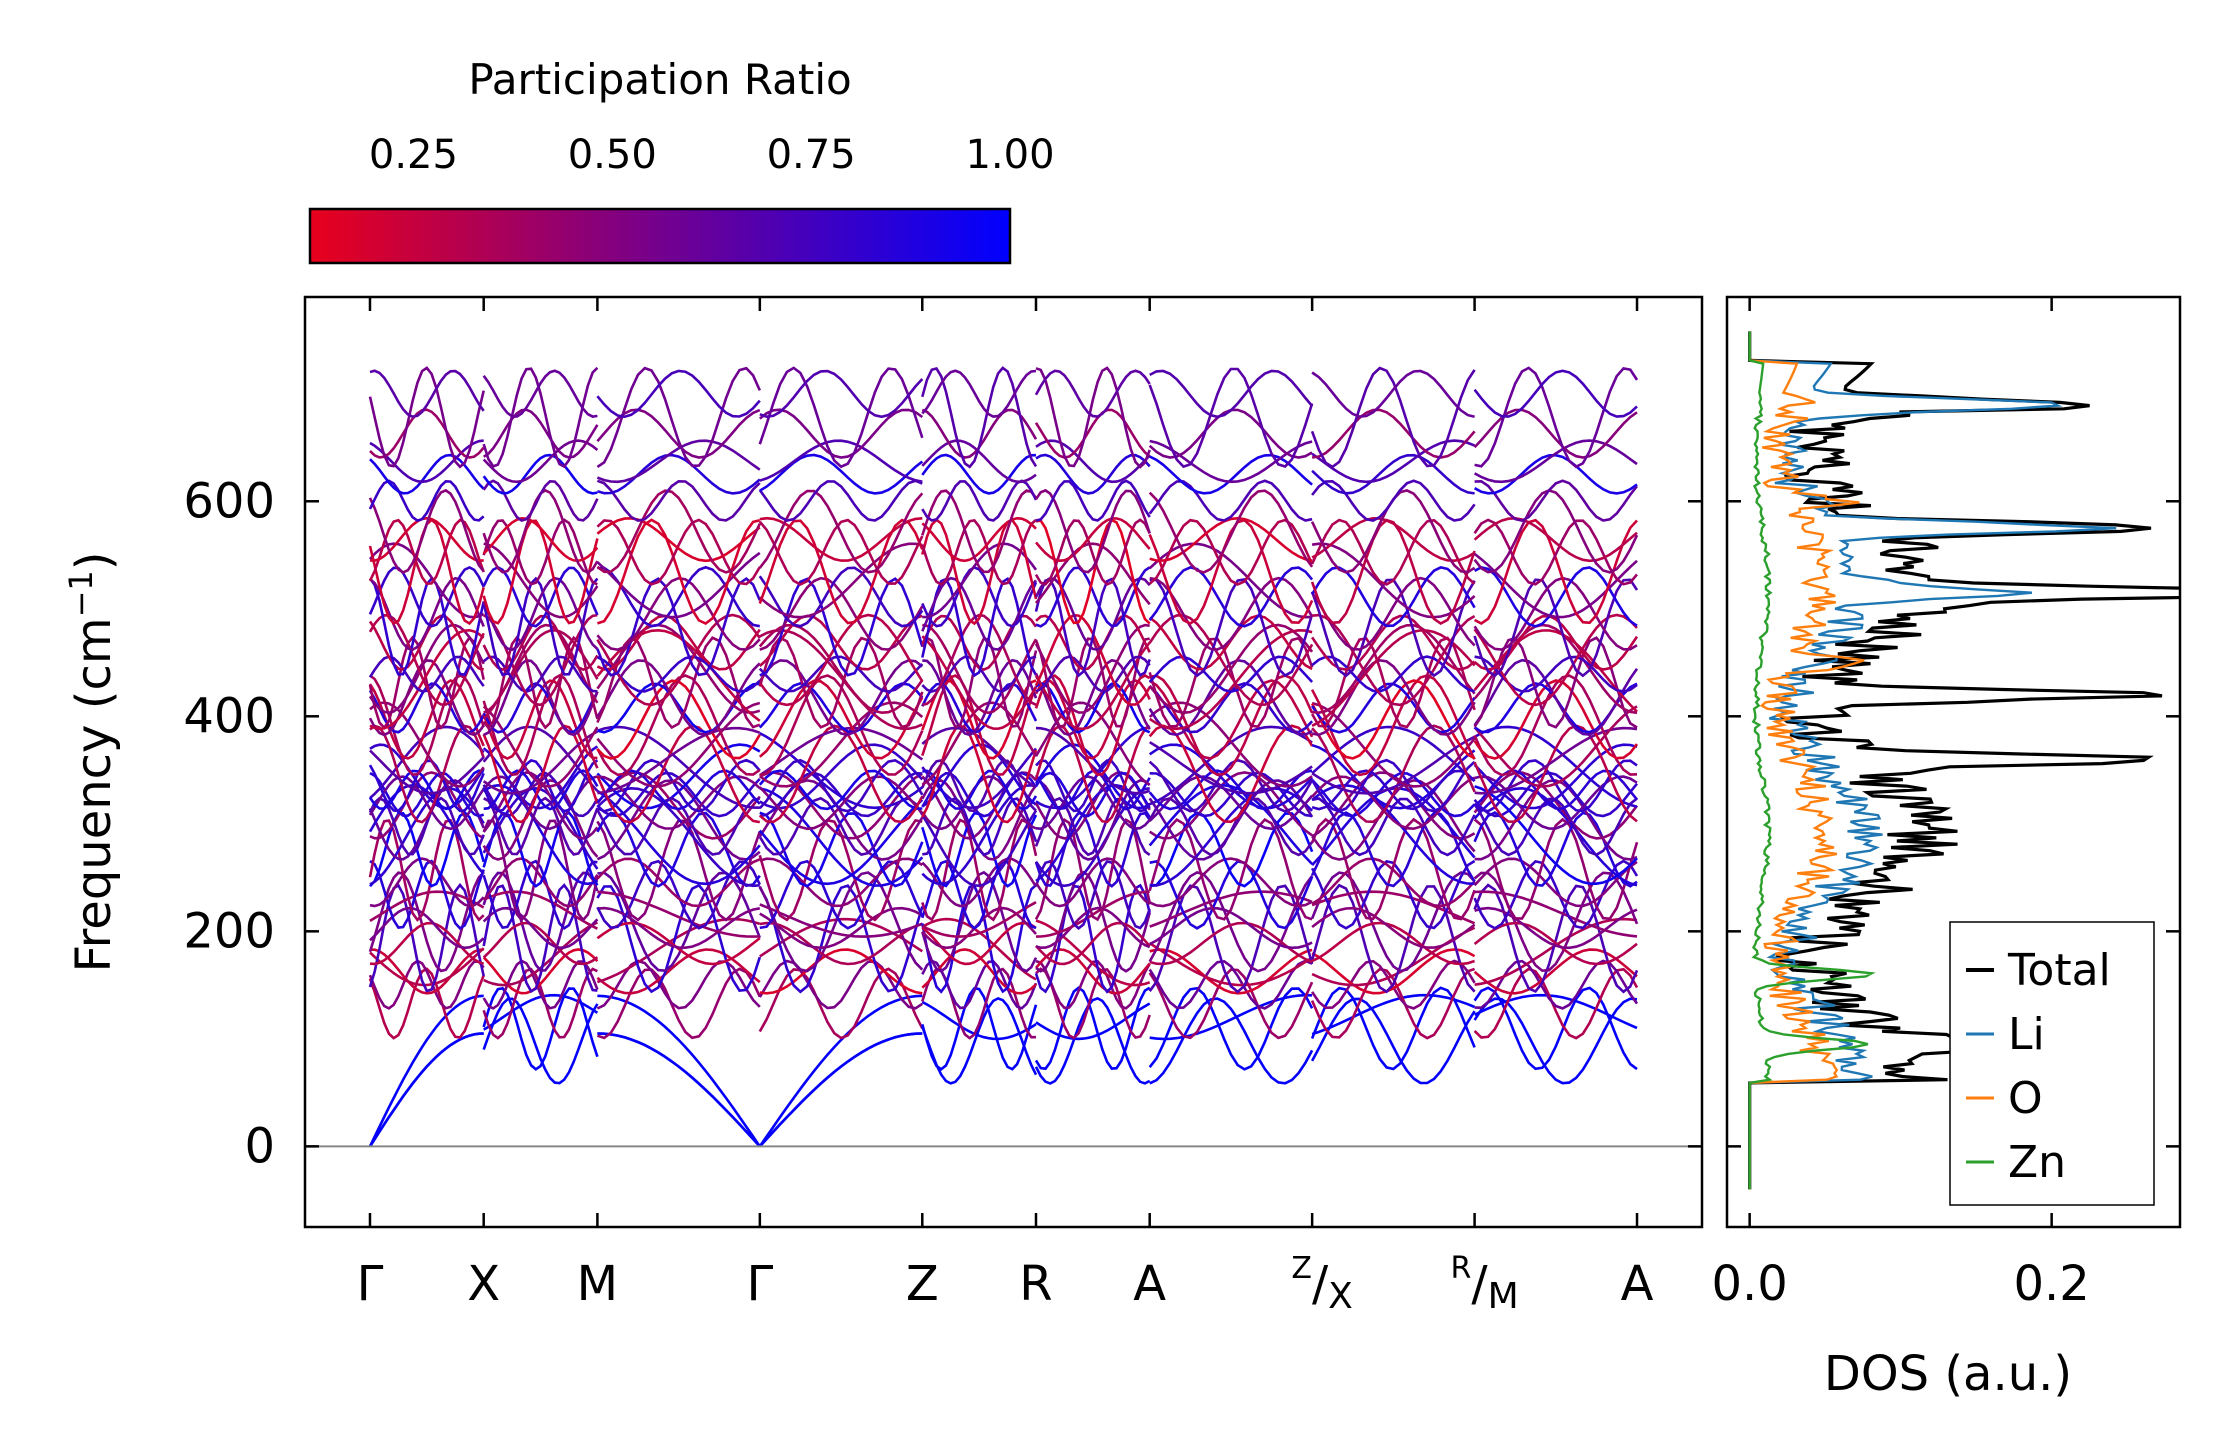  What do you see at coordinates (413, 155) in the screenshot?
I see `colorbar-tick-label: 0.25` at bounding box center [413, 155].